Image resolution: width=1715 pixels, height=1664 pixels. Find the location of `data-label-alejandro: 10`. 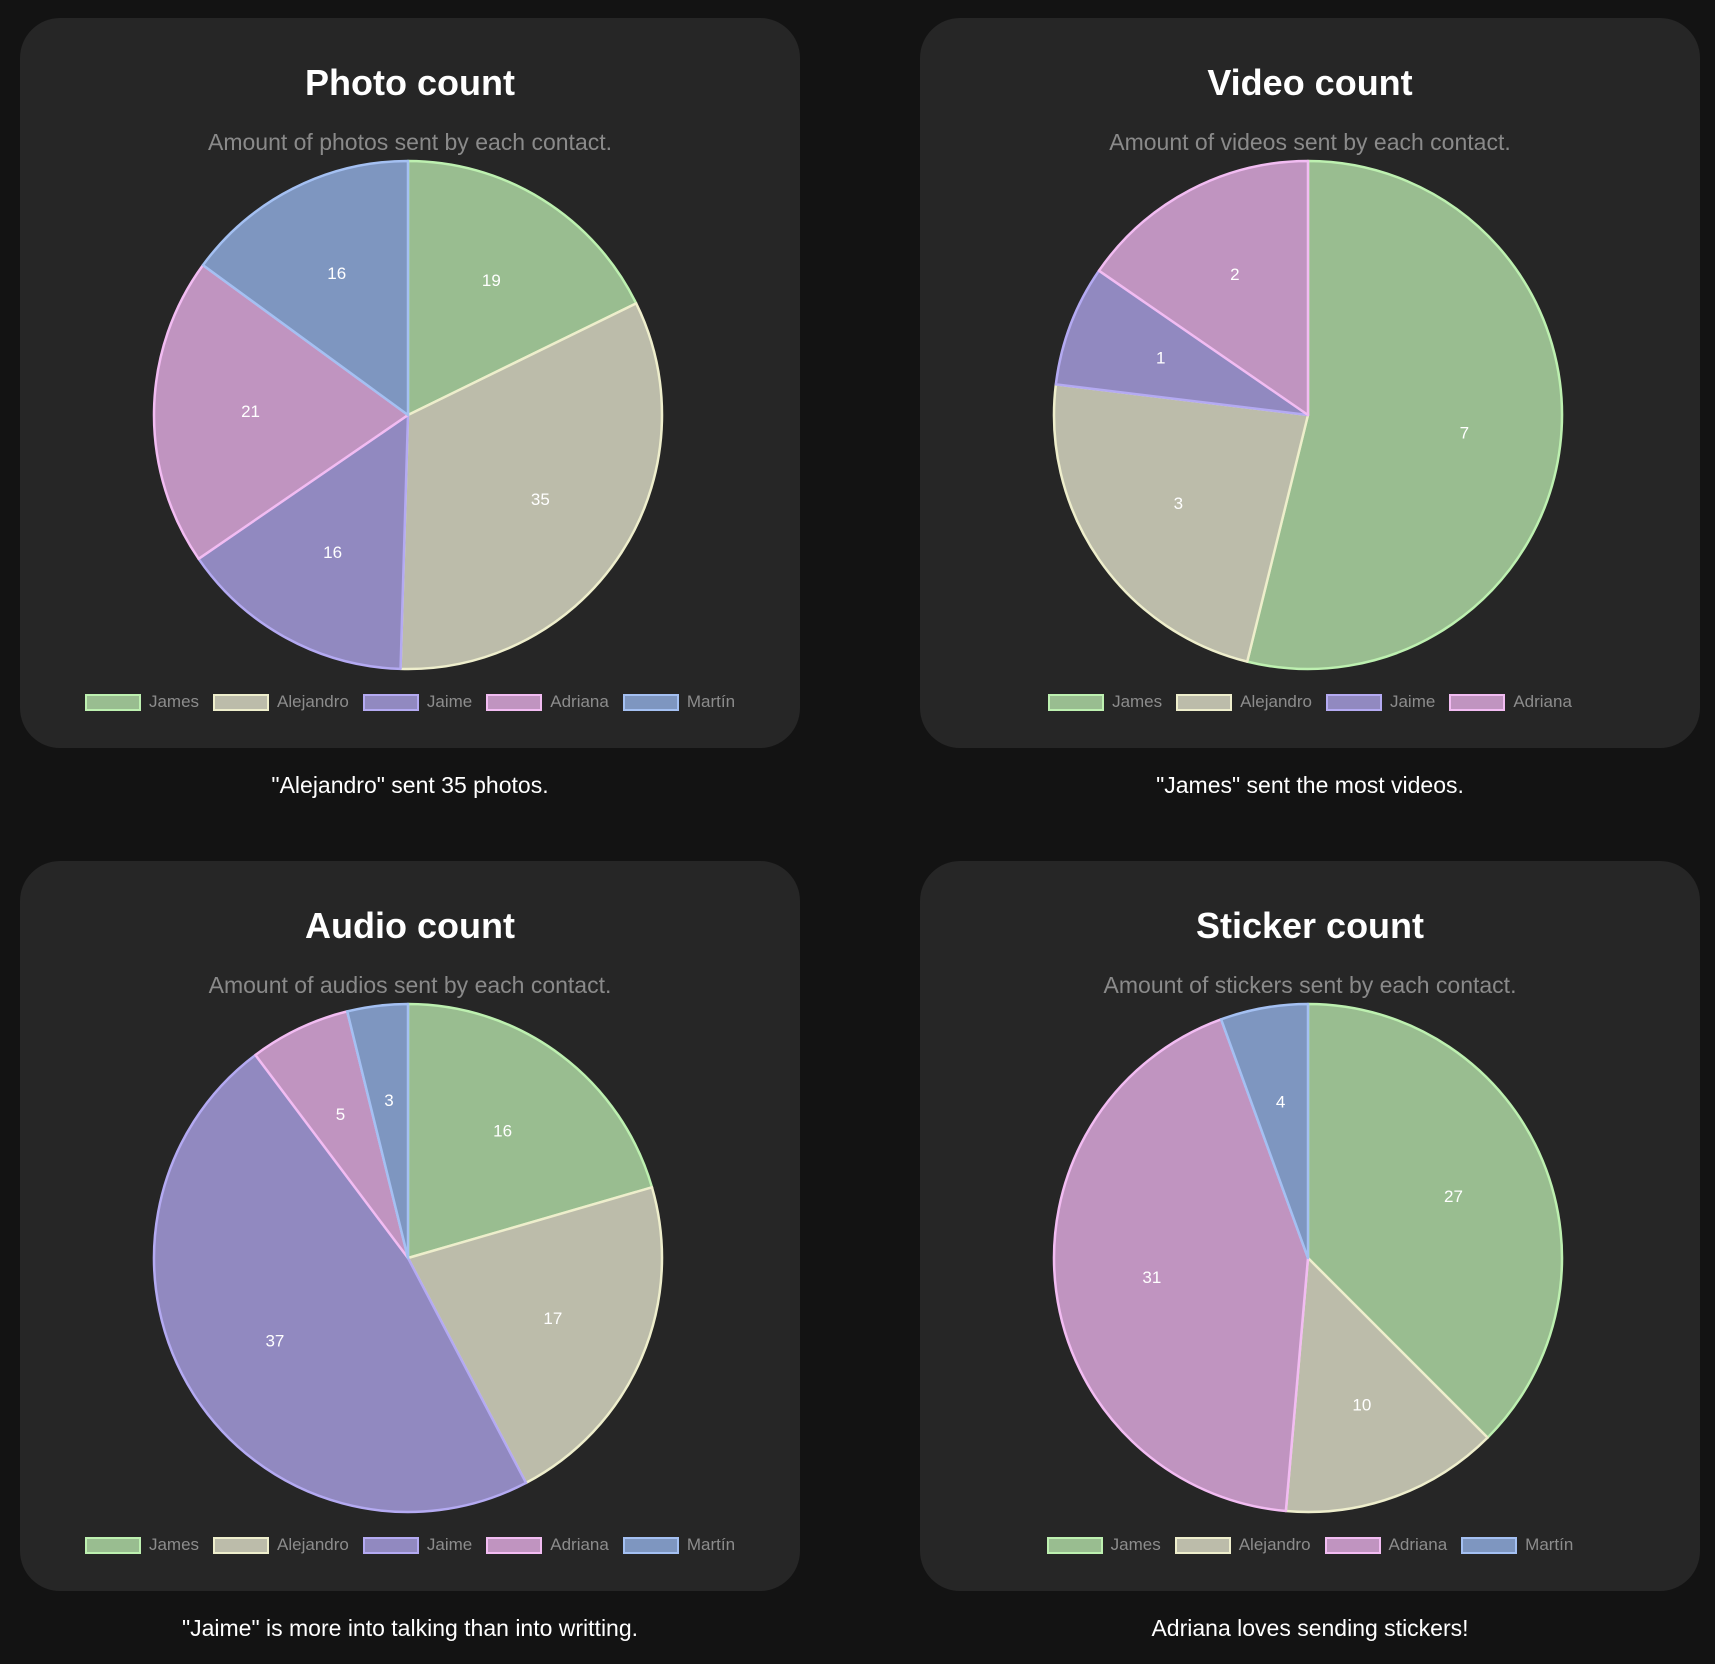

data-label-alejandro: 10 is located at coordinates (1361, 1404).